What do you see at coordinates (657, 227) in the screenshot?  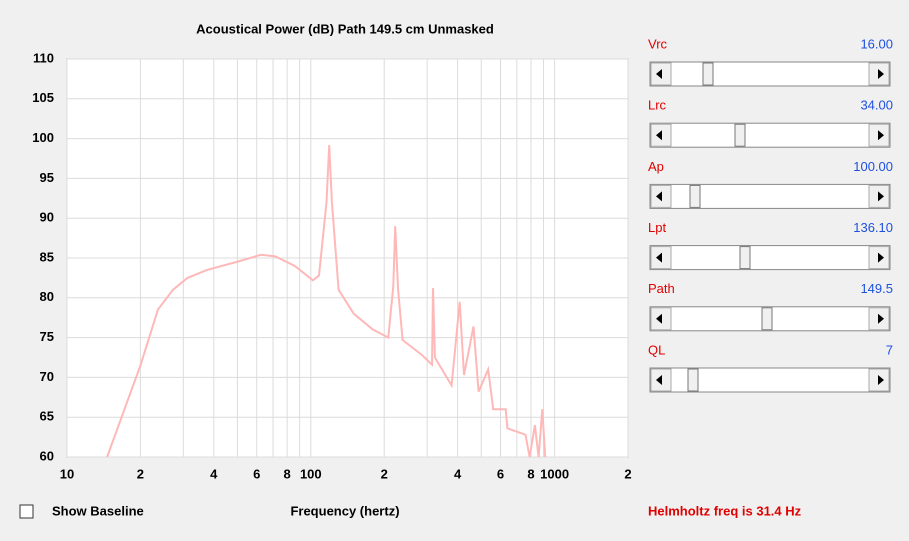 I see `slider-label: Lpt` at bounding box center [657, 227].